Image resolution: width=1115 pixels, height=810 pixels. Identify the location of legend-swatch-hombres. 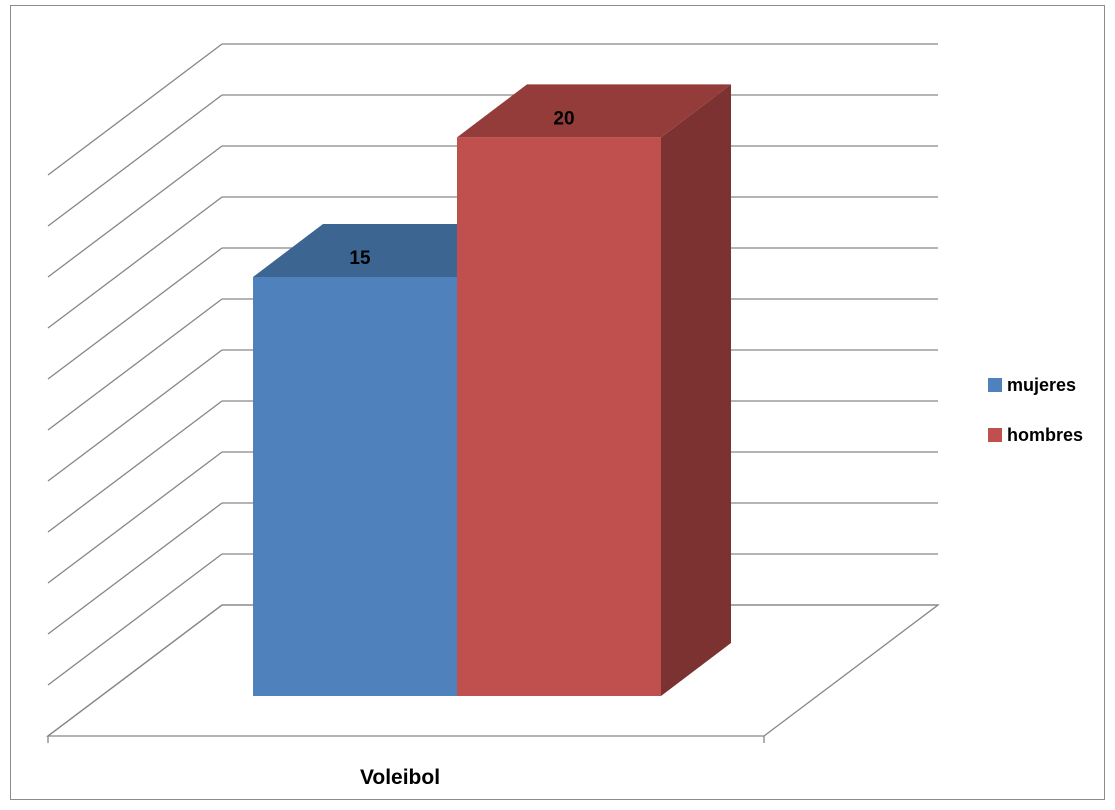
(995, 435).